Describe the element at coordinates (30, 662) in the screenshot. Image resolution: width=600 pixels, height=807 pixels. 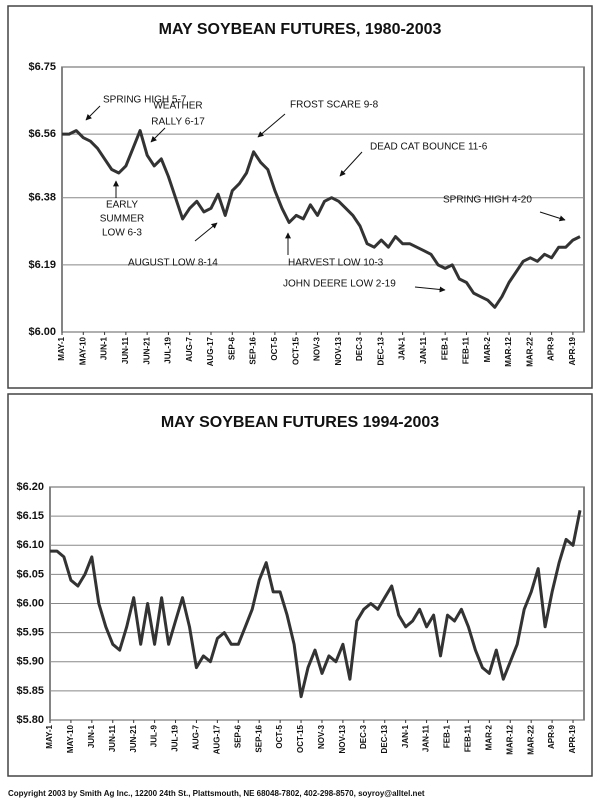
I see `y-tick-label: $5.90` at that location.